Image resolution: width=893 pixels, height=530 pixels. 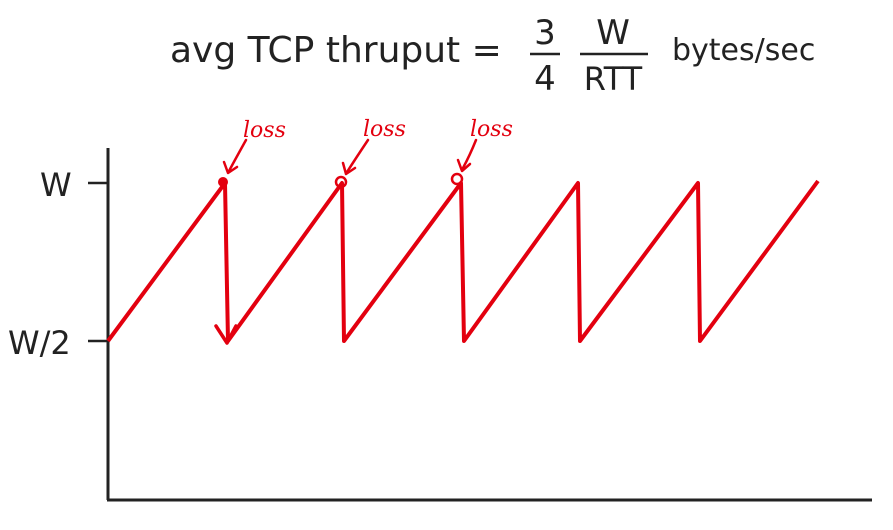 I want to click on formula-numerator-var: W, so click(x=613, y=33).